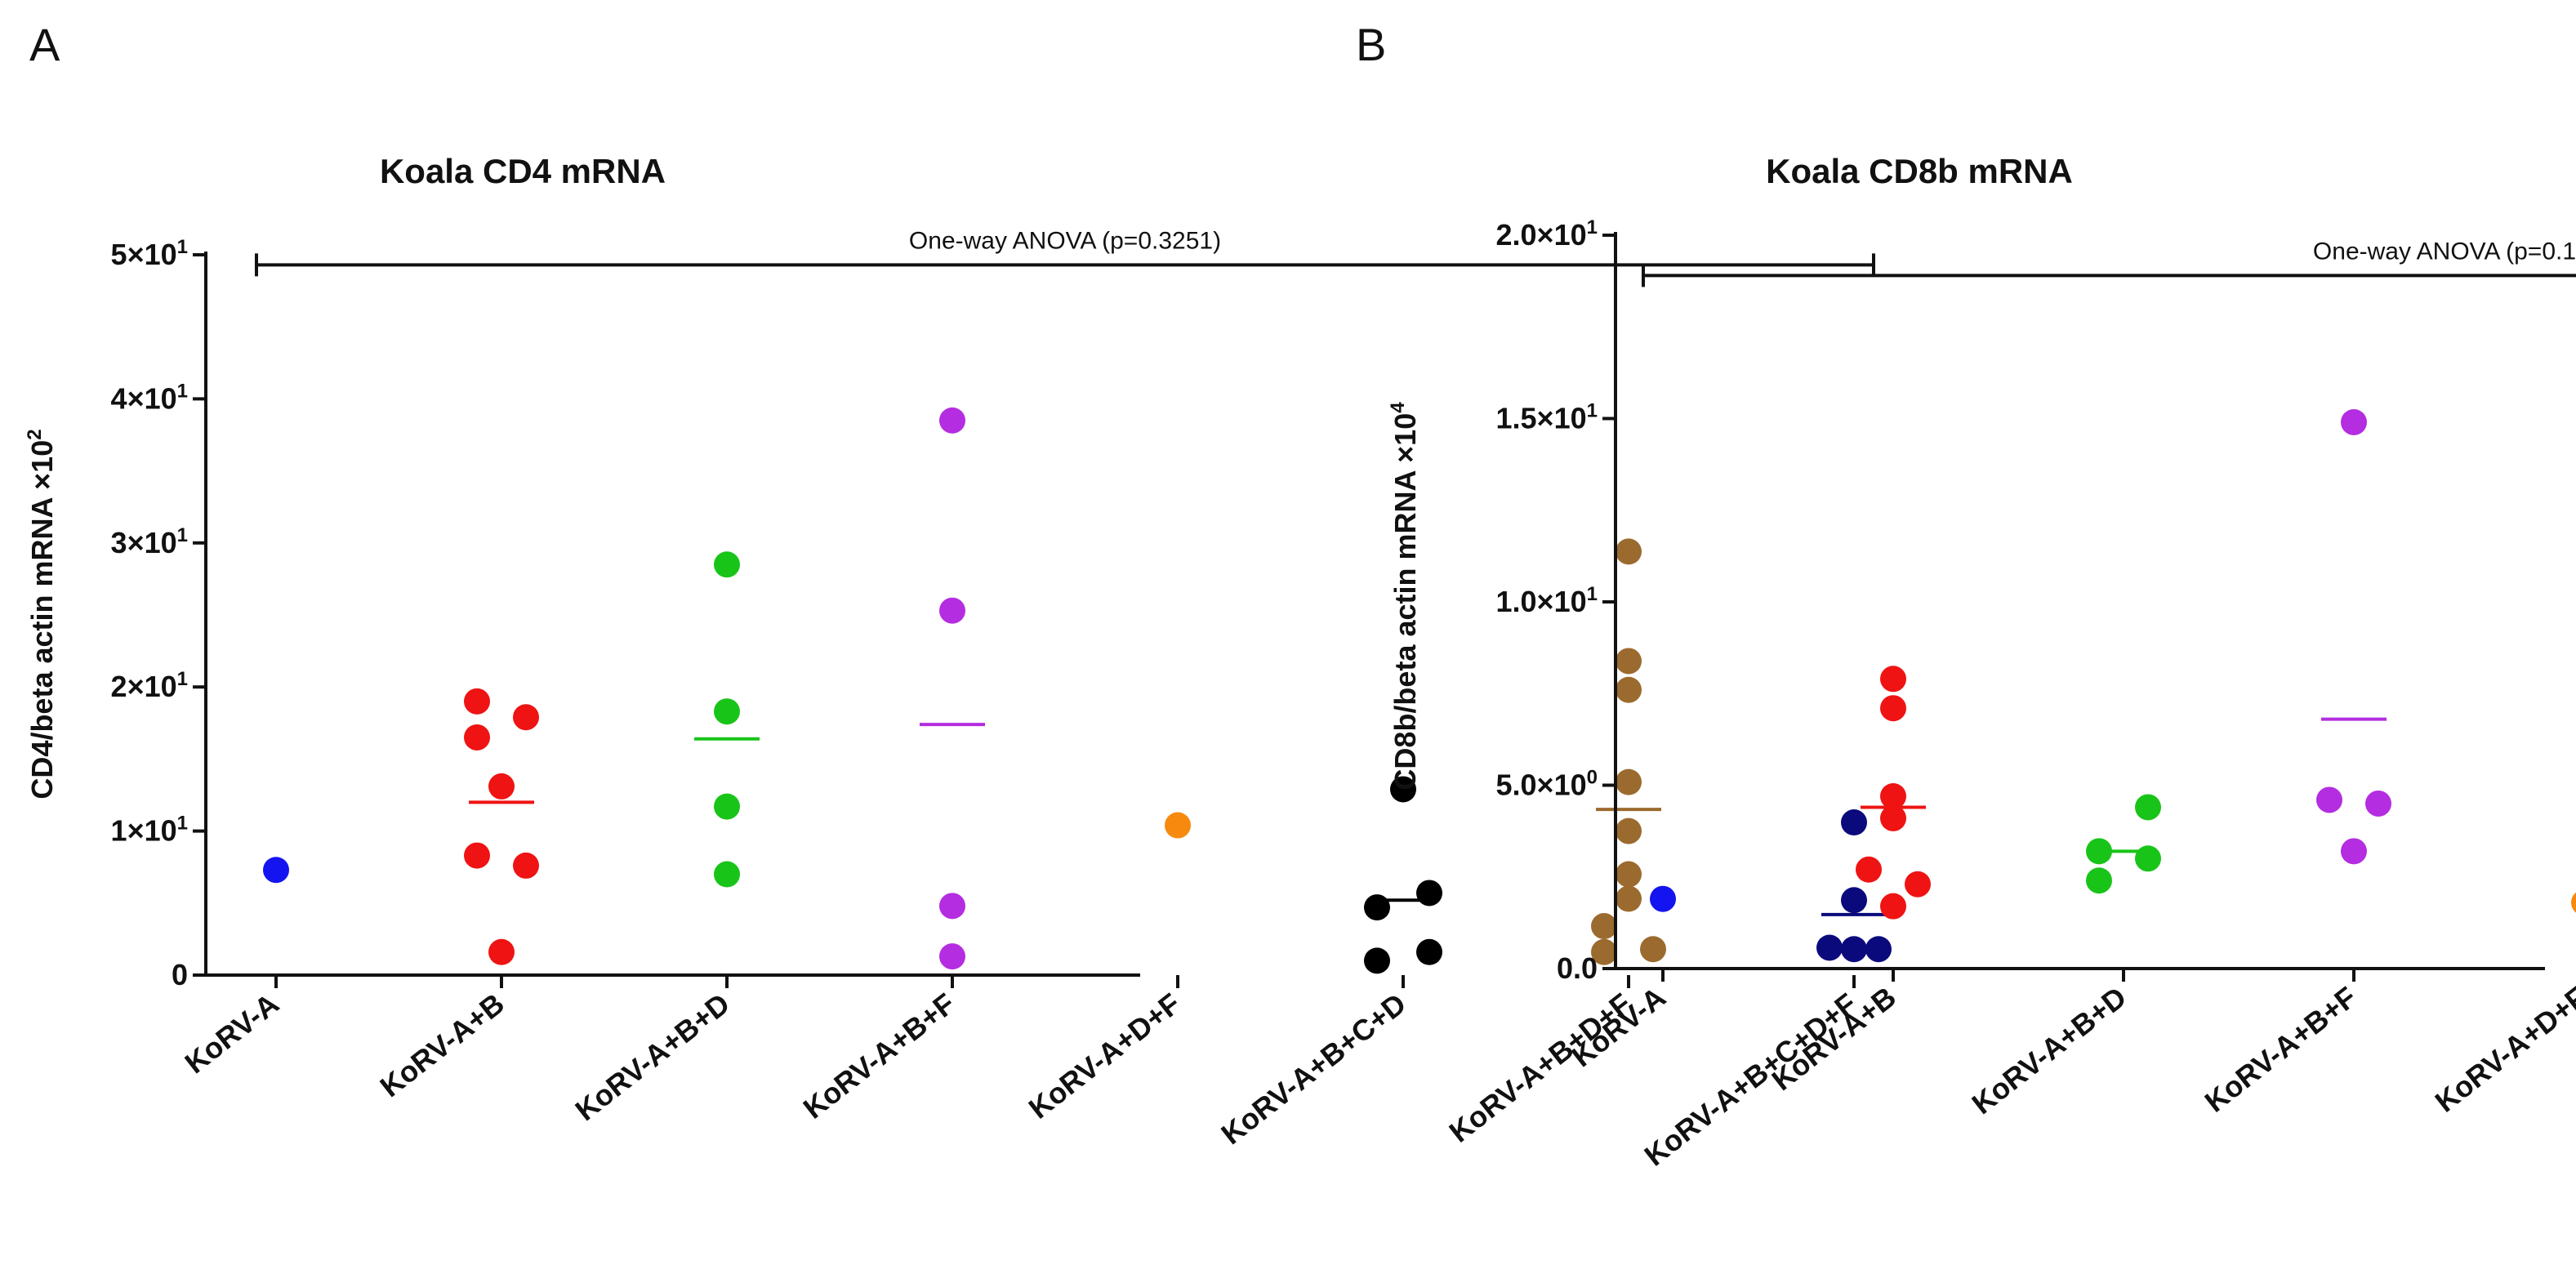 This screenshot has width=2576, height=1274. I want to click on y-tick-label: 2.0×10¹, so click(1547, 234).